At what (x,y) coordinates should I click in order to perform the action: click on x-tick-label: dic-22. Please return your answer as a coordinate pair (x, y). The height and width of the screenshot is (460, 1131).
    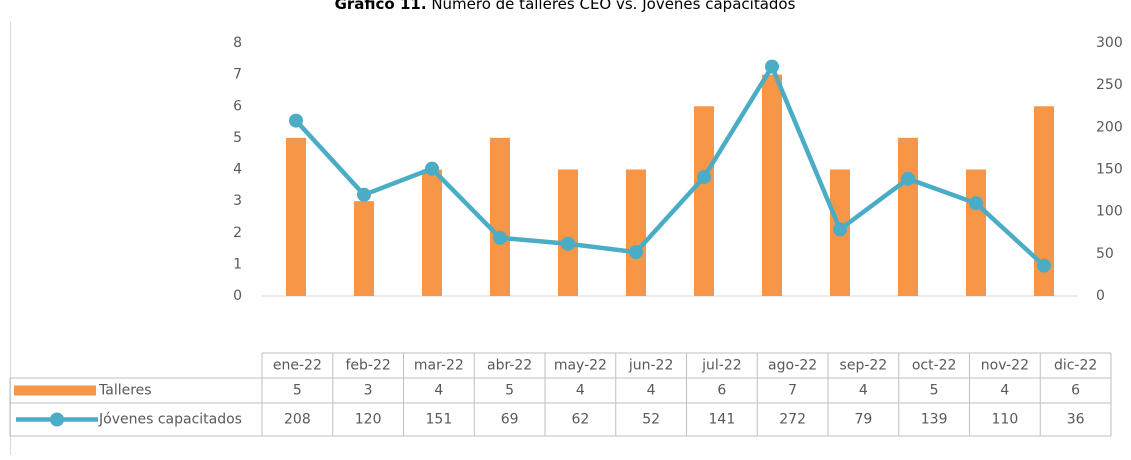
    Looking at the image, I should click on (1075, 366).